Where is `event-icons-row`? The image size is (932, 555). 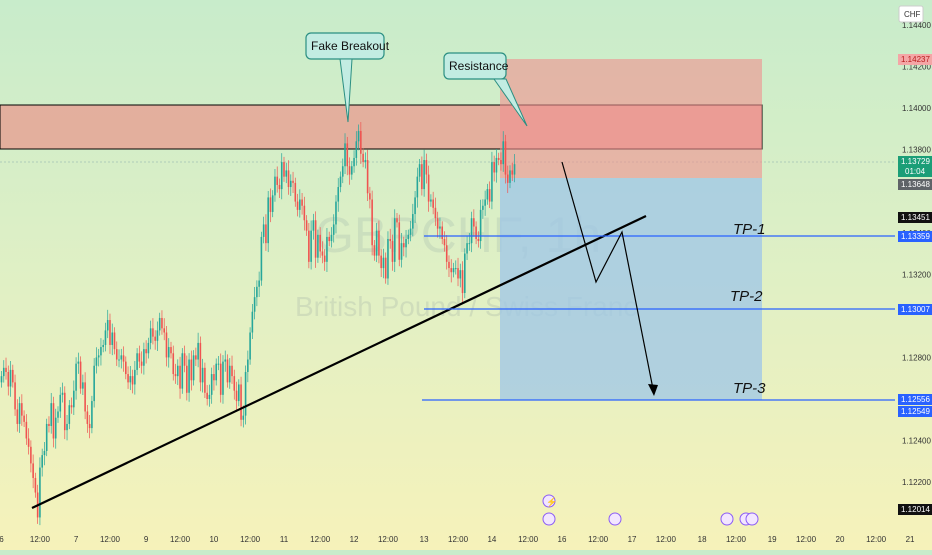 event-icons-row is located at coordinates (650, 519).